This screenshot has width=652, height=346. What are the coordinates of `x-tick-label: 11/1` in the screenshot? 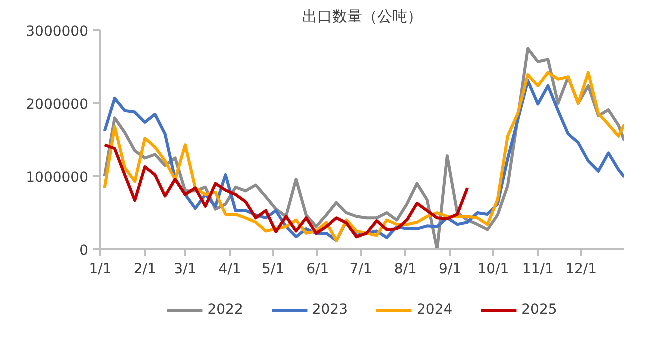 It's located at (538, 270).